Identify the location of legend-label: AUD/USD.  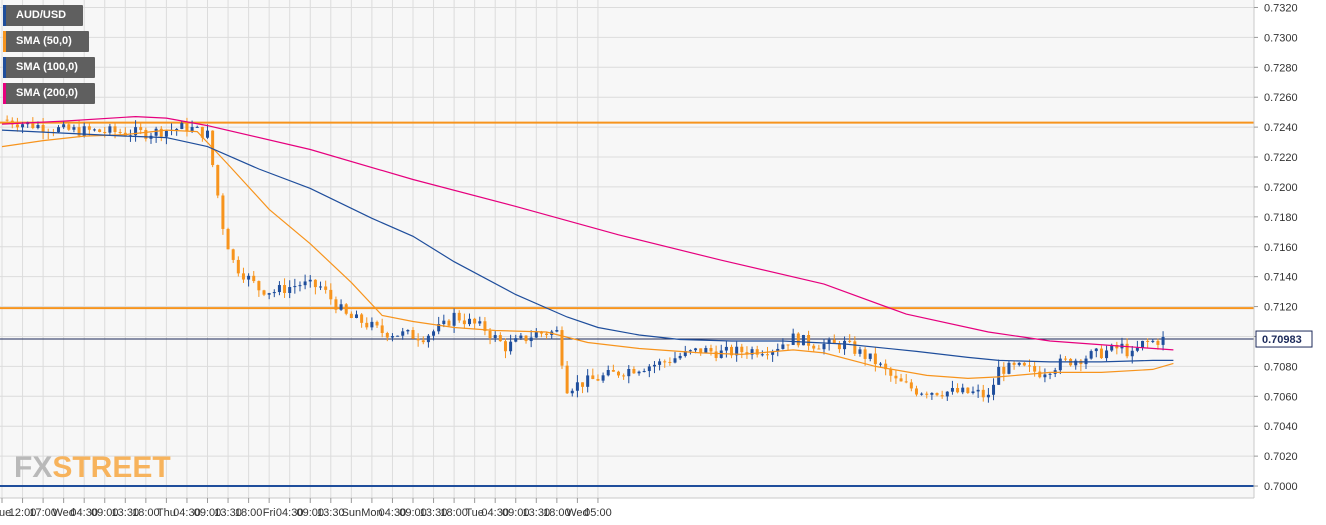
(41, 15).